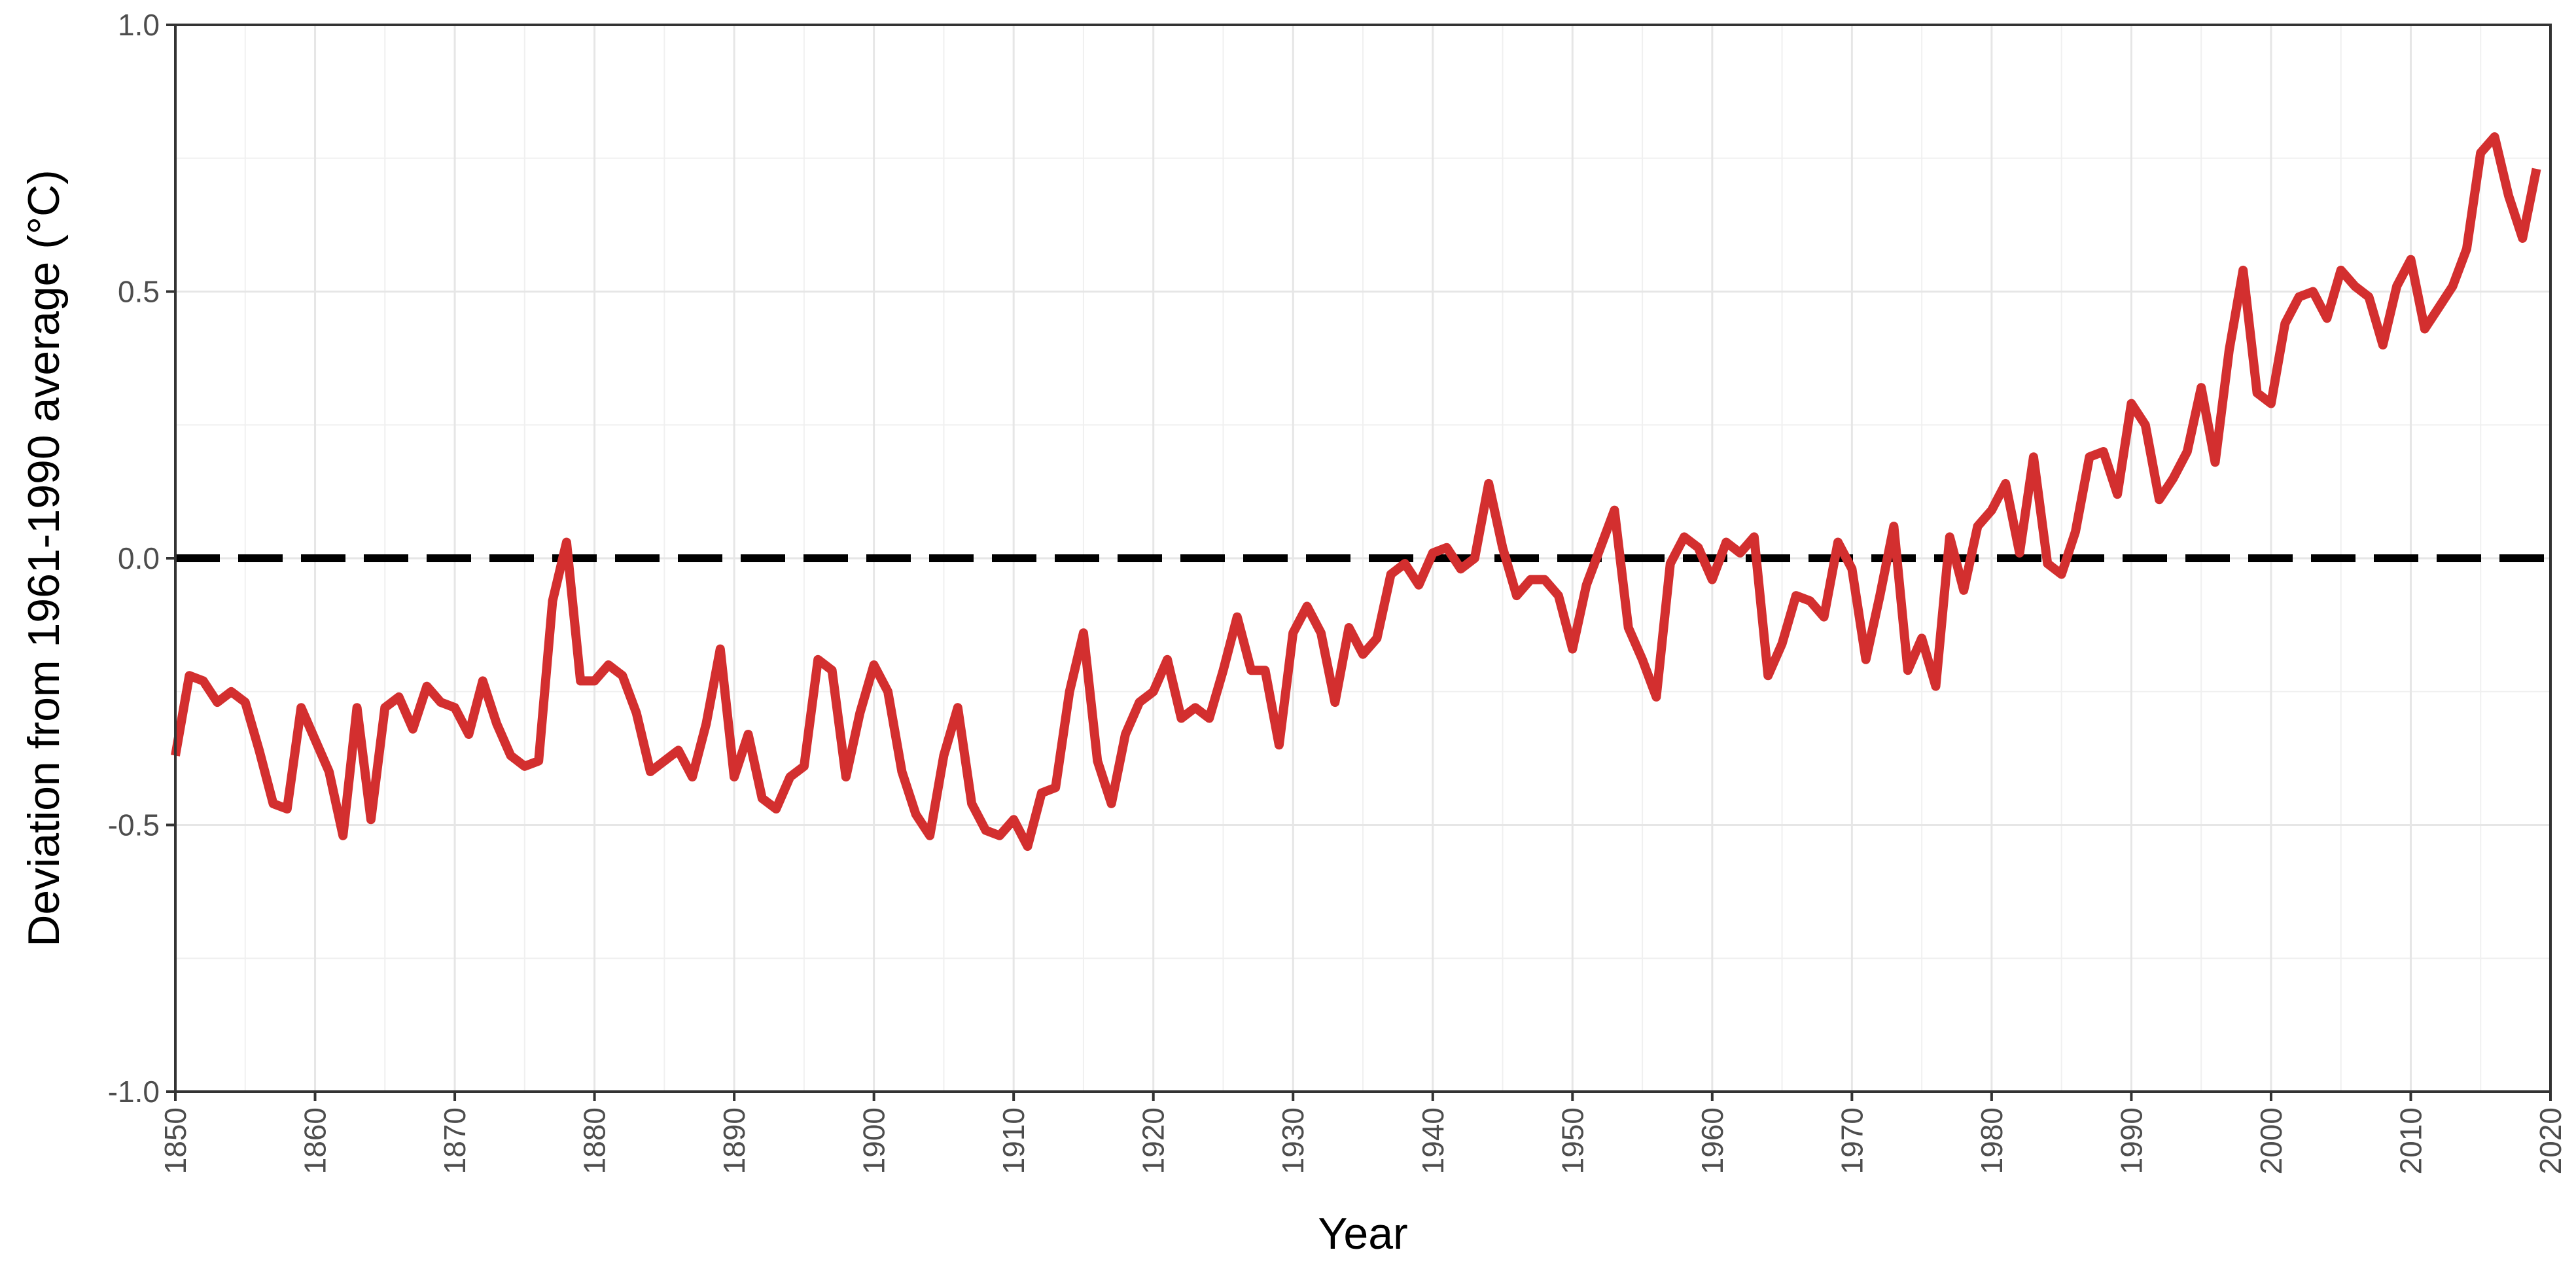 This screenshot has height=1288, width=2576. Describe the element at coordinates (455, 1140) in the screenshot. I see `x-tick-label: 1870` at that location.